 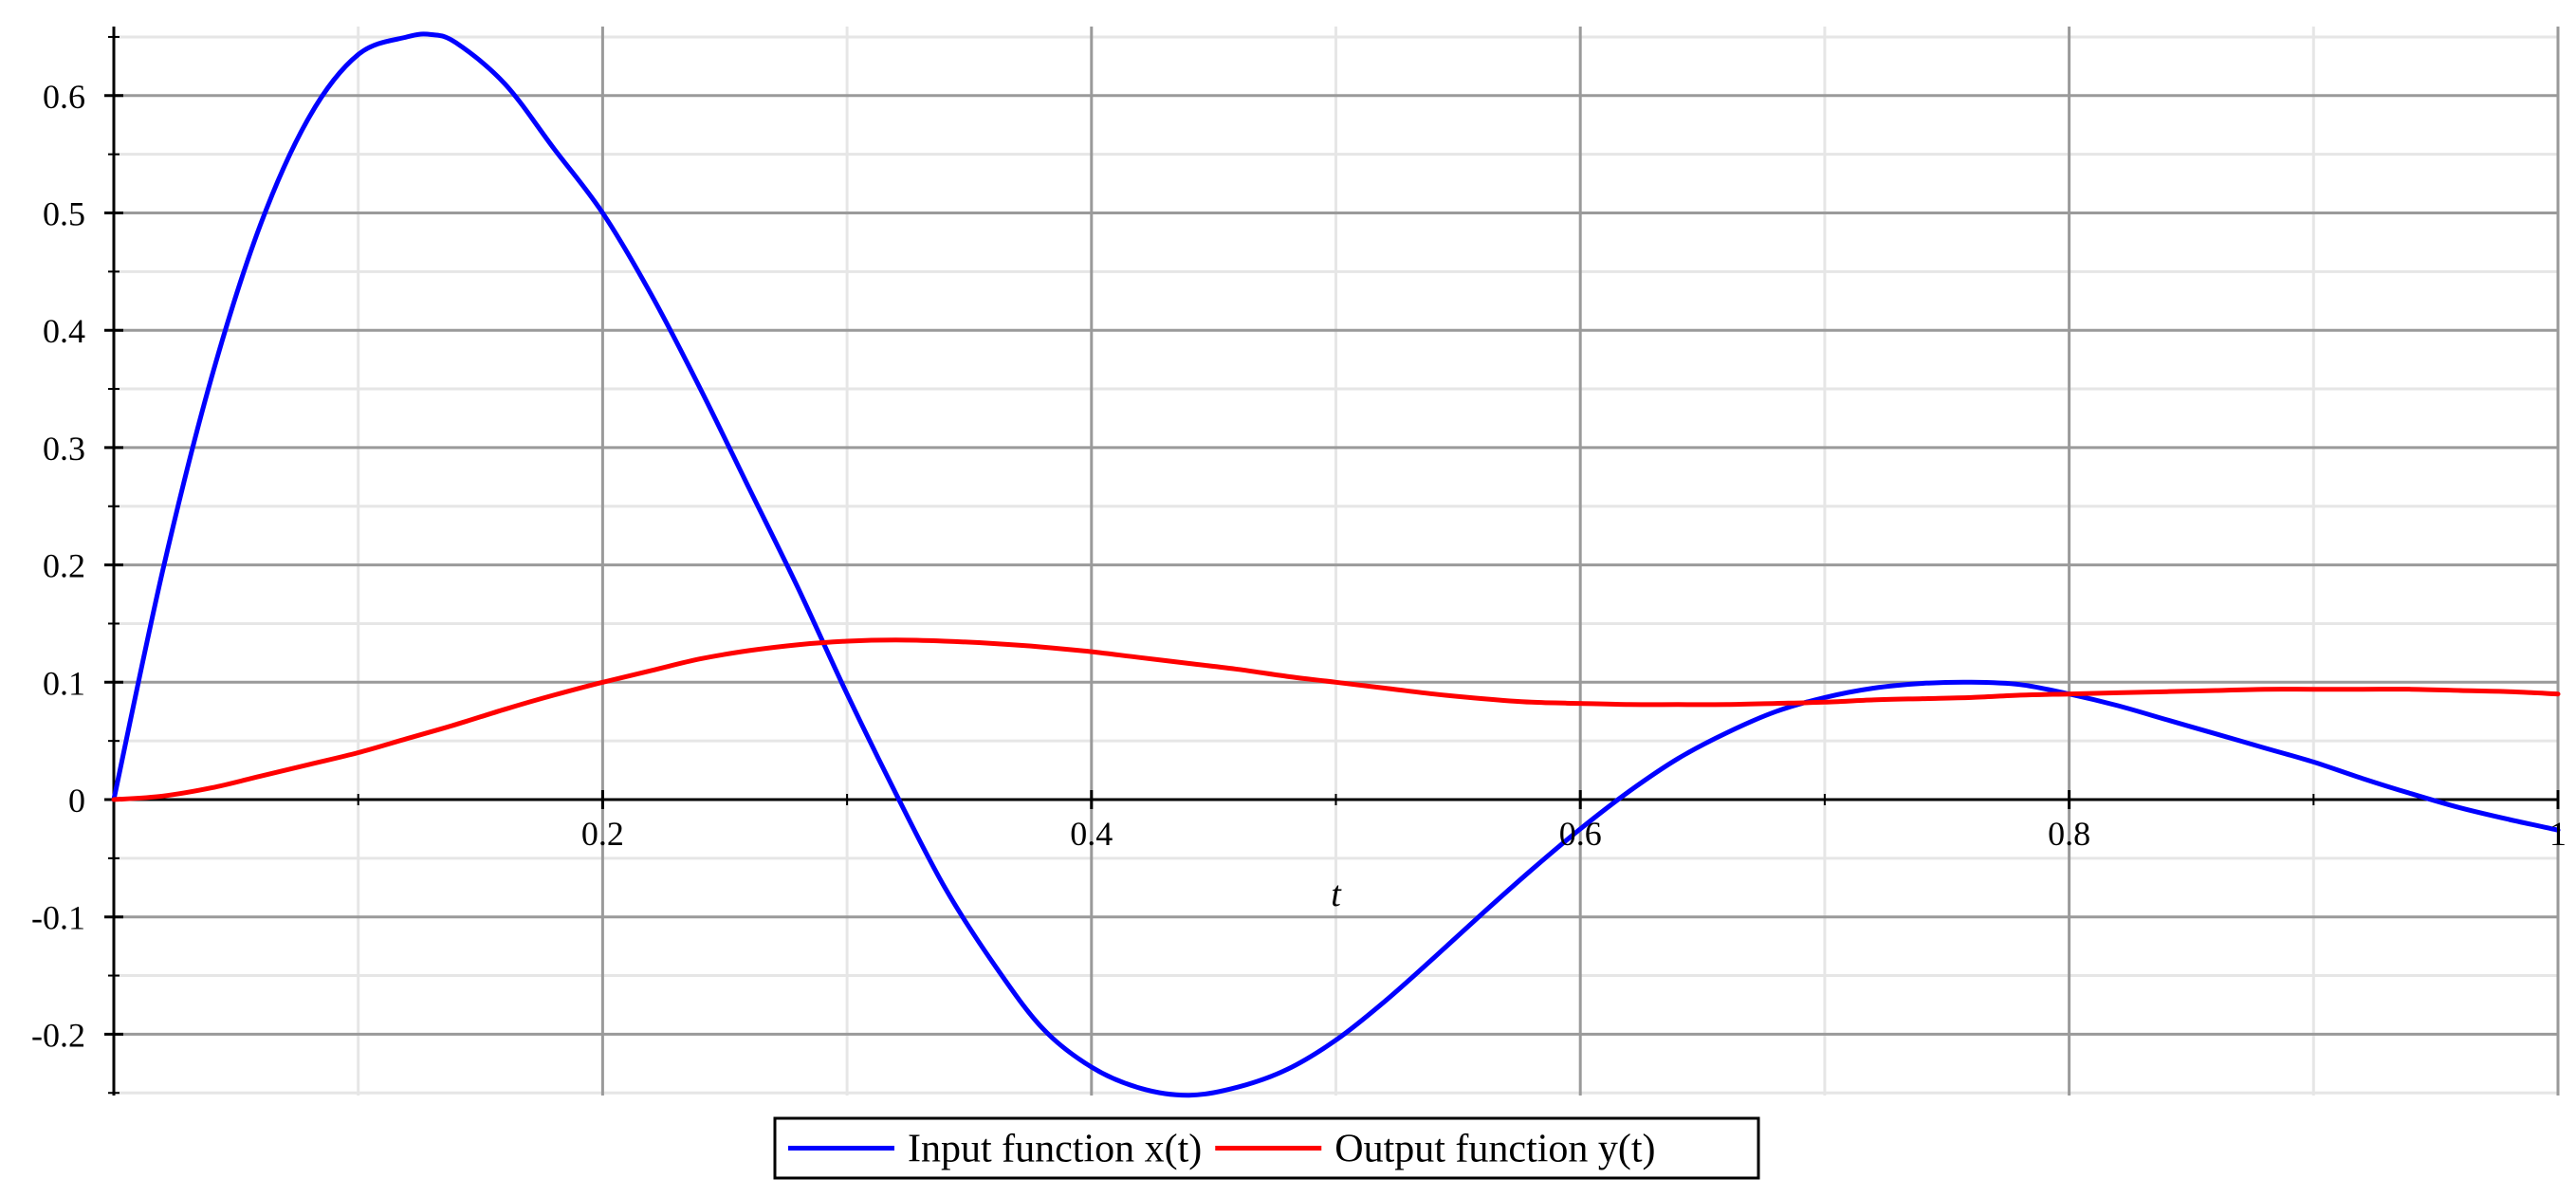 I want to click on x-tick-label: 0.2, so click(x=602, y=834).